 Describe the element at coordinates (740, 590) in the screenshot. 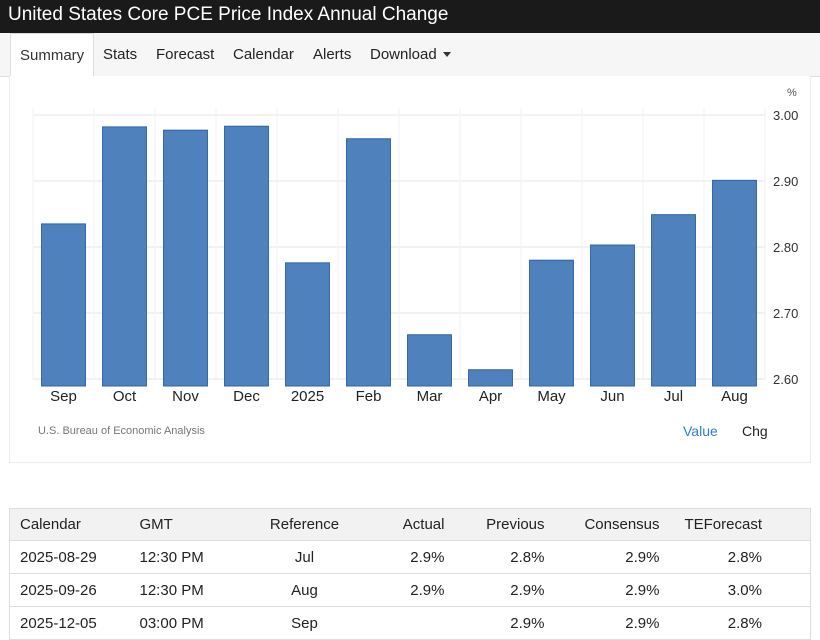

I see `cell-teforecast: 3.0%` at that location.